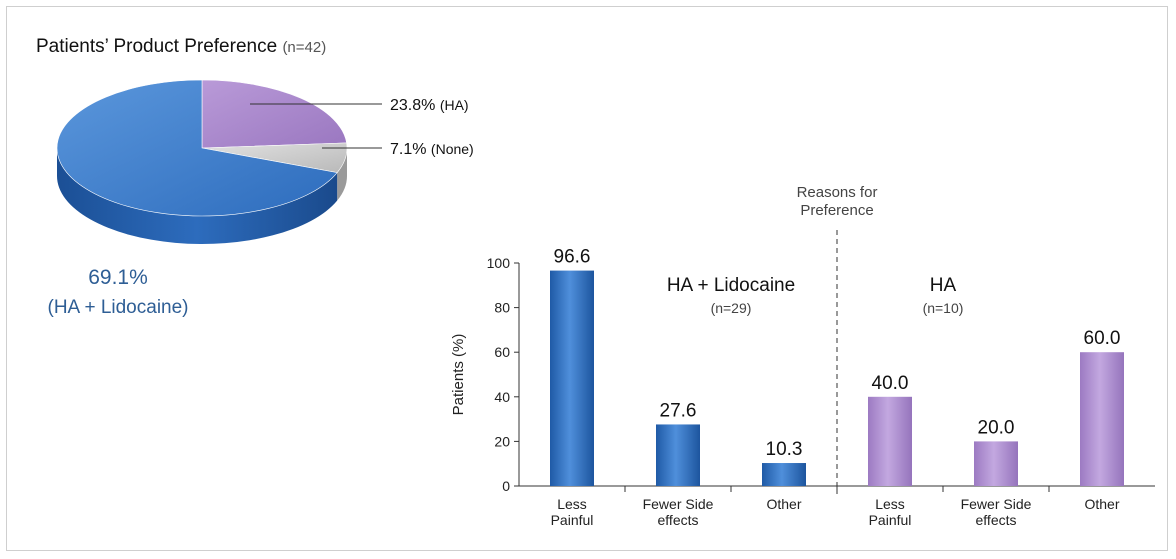 This screenshot has height=559, width=1176. I want to click on pie-label-name: (HA), so click(454, 105).